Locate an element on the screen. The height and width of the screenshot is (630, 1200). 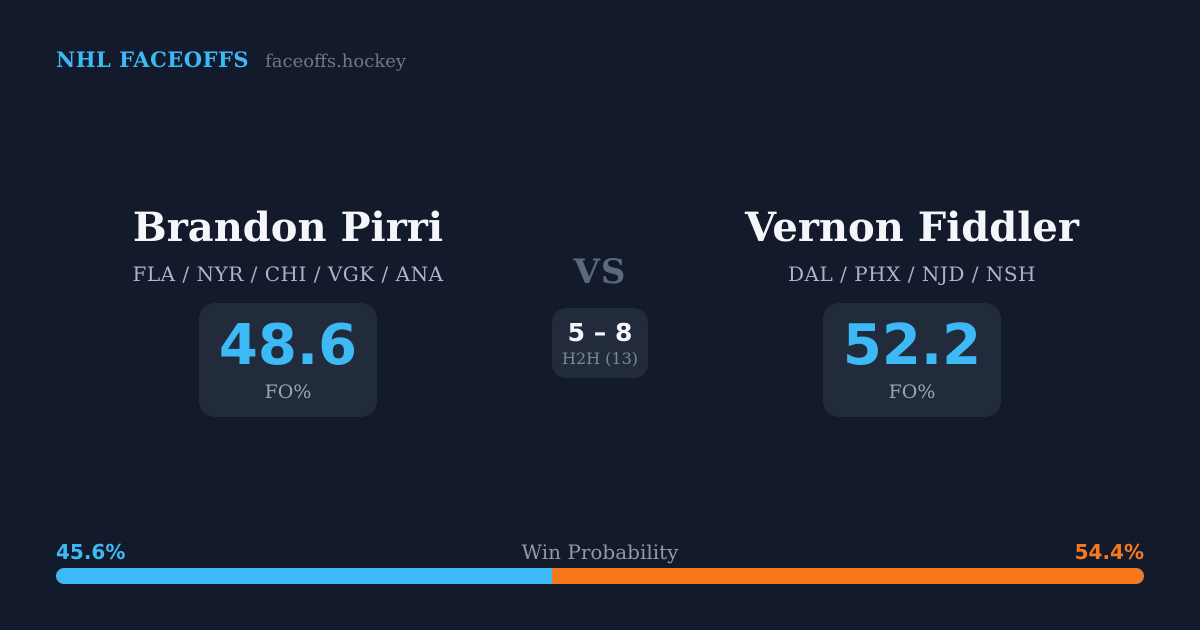
player-right-teams: DAL / PHX / NJD / NSH is located at coordinates (912, 274).